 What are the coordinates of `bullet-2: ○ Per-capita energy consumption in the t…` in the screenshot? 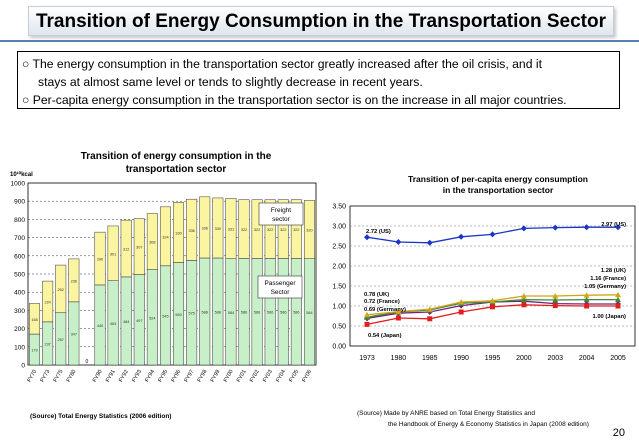 It's located at (294, 100).